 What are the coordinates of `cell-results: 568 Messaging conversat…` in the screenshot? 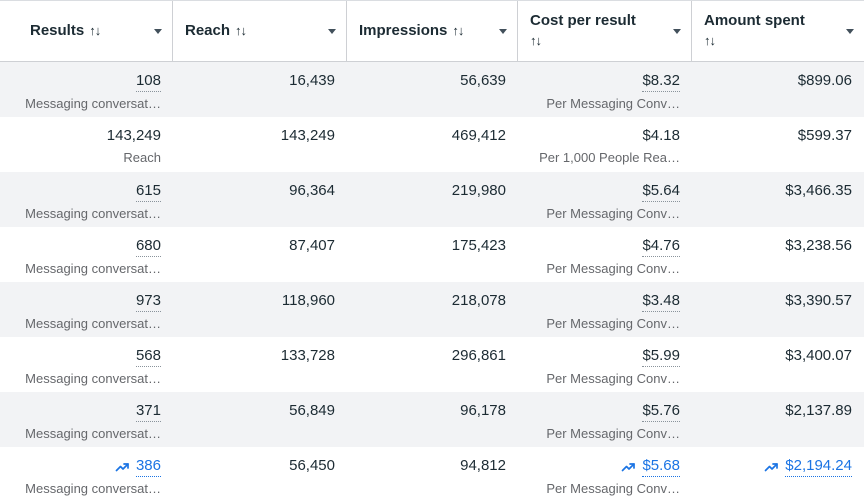 It's located at (86, 364).